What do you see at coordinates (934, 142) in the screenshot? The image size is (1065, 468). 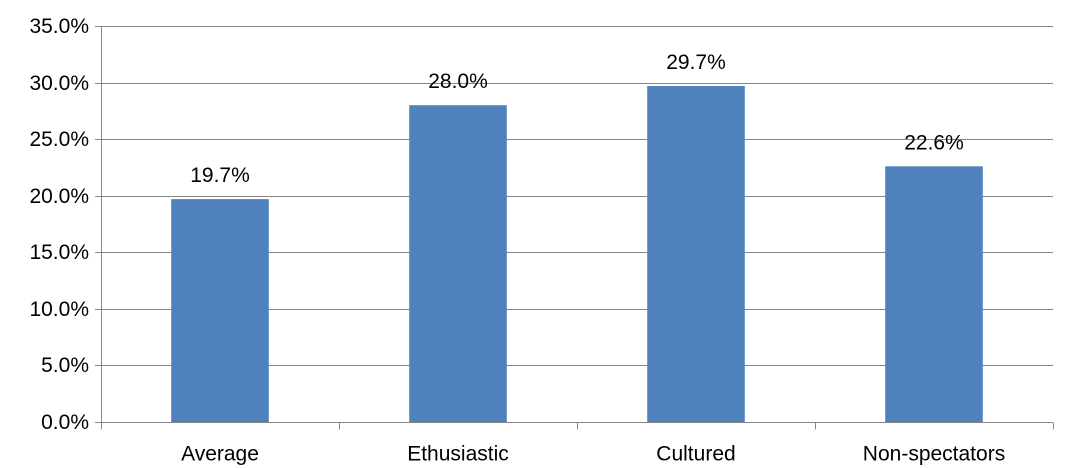 I see `data-label: 22.6%` at bounding box center [934, 142].